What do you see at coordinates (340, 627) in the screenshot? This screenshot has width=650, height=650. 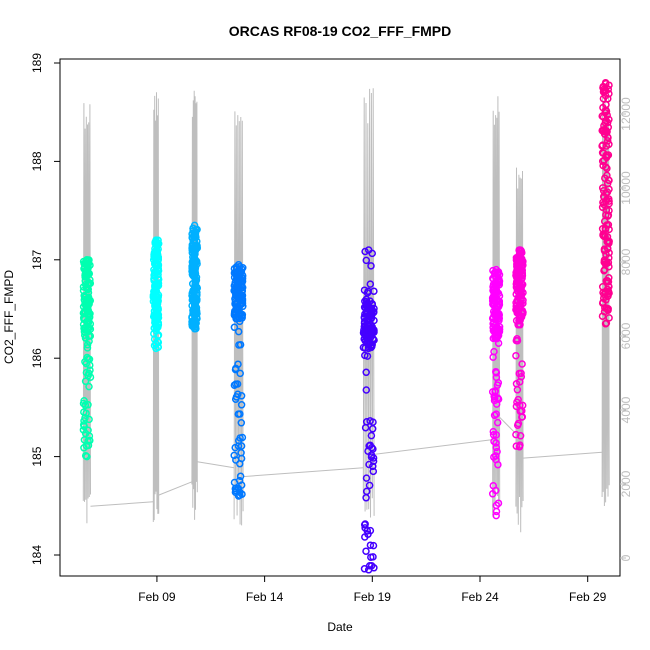 I see `x-axis-label: Date` at bounding box center [340, 627].